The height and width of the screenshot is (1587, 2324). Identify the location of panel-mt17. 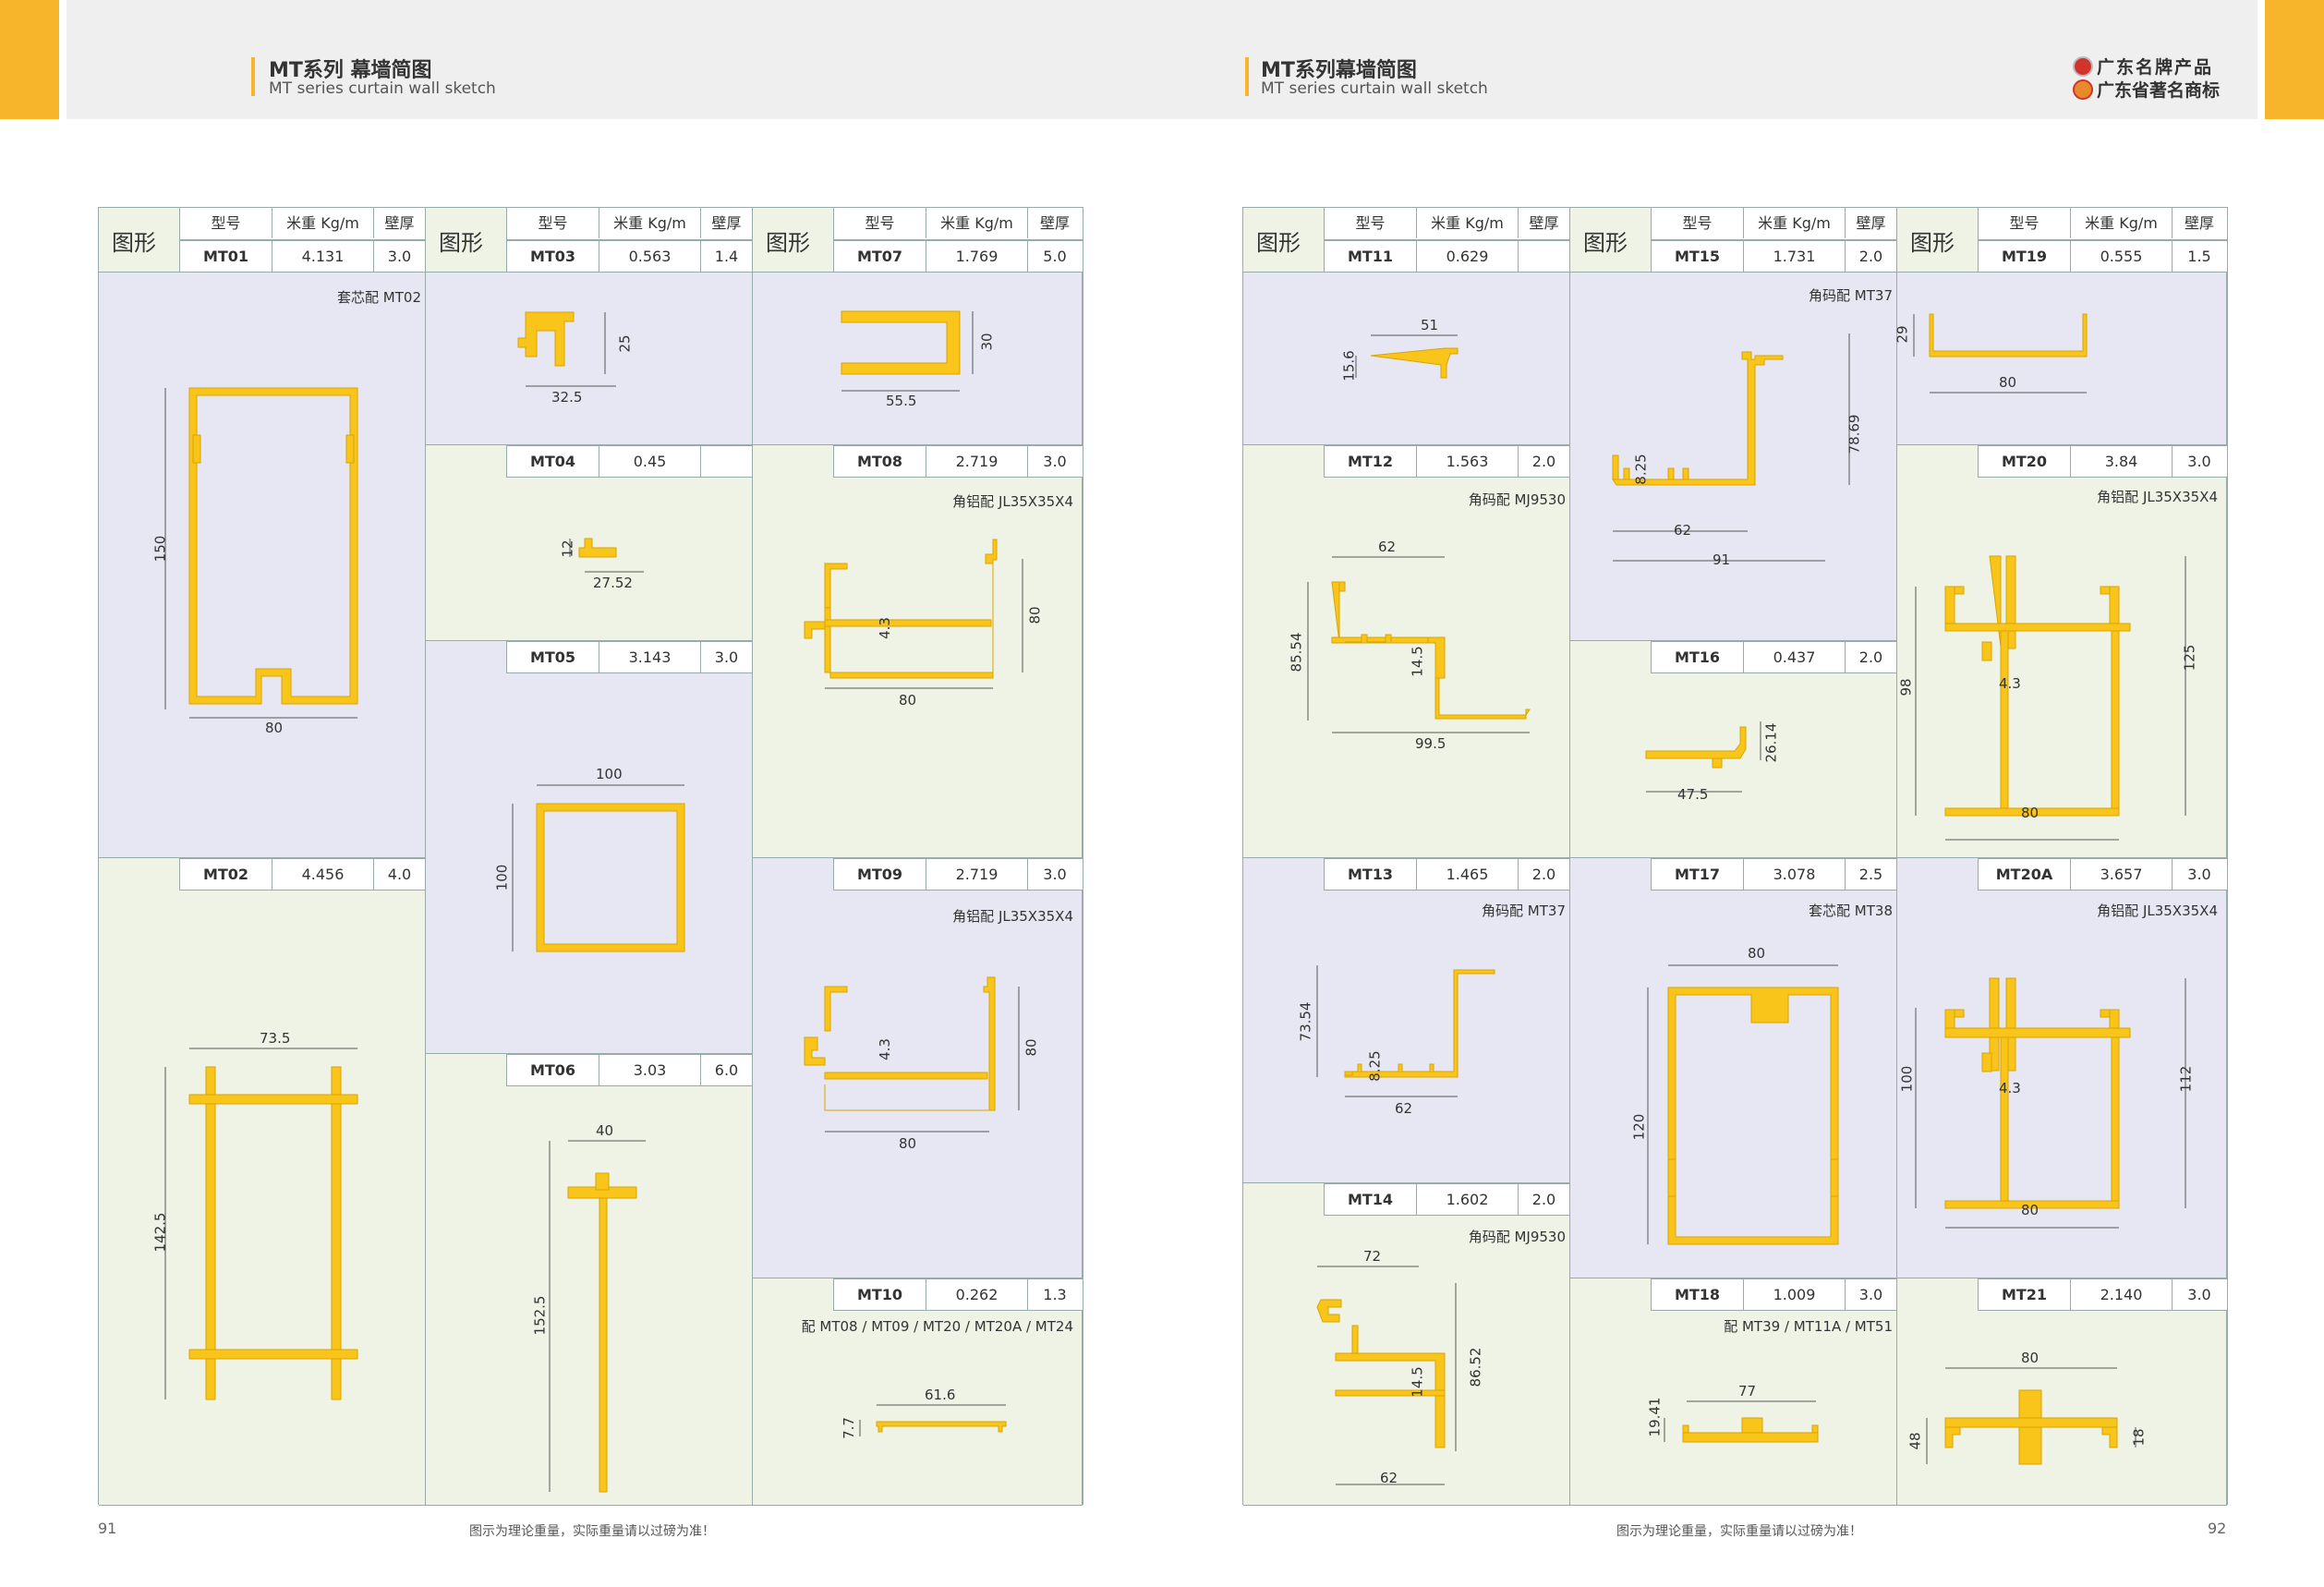
(1734, 1068).